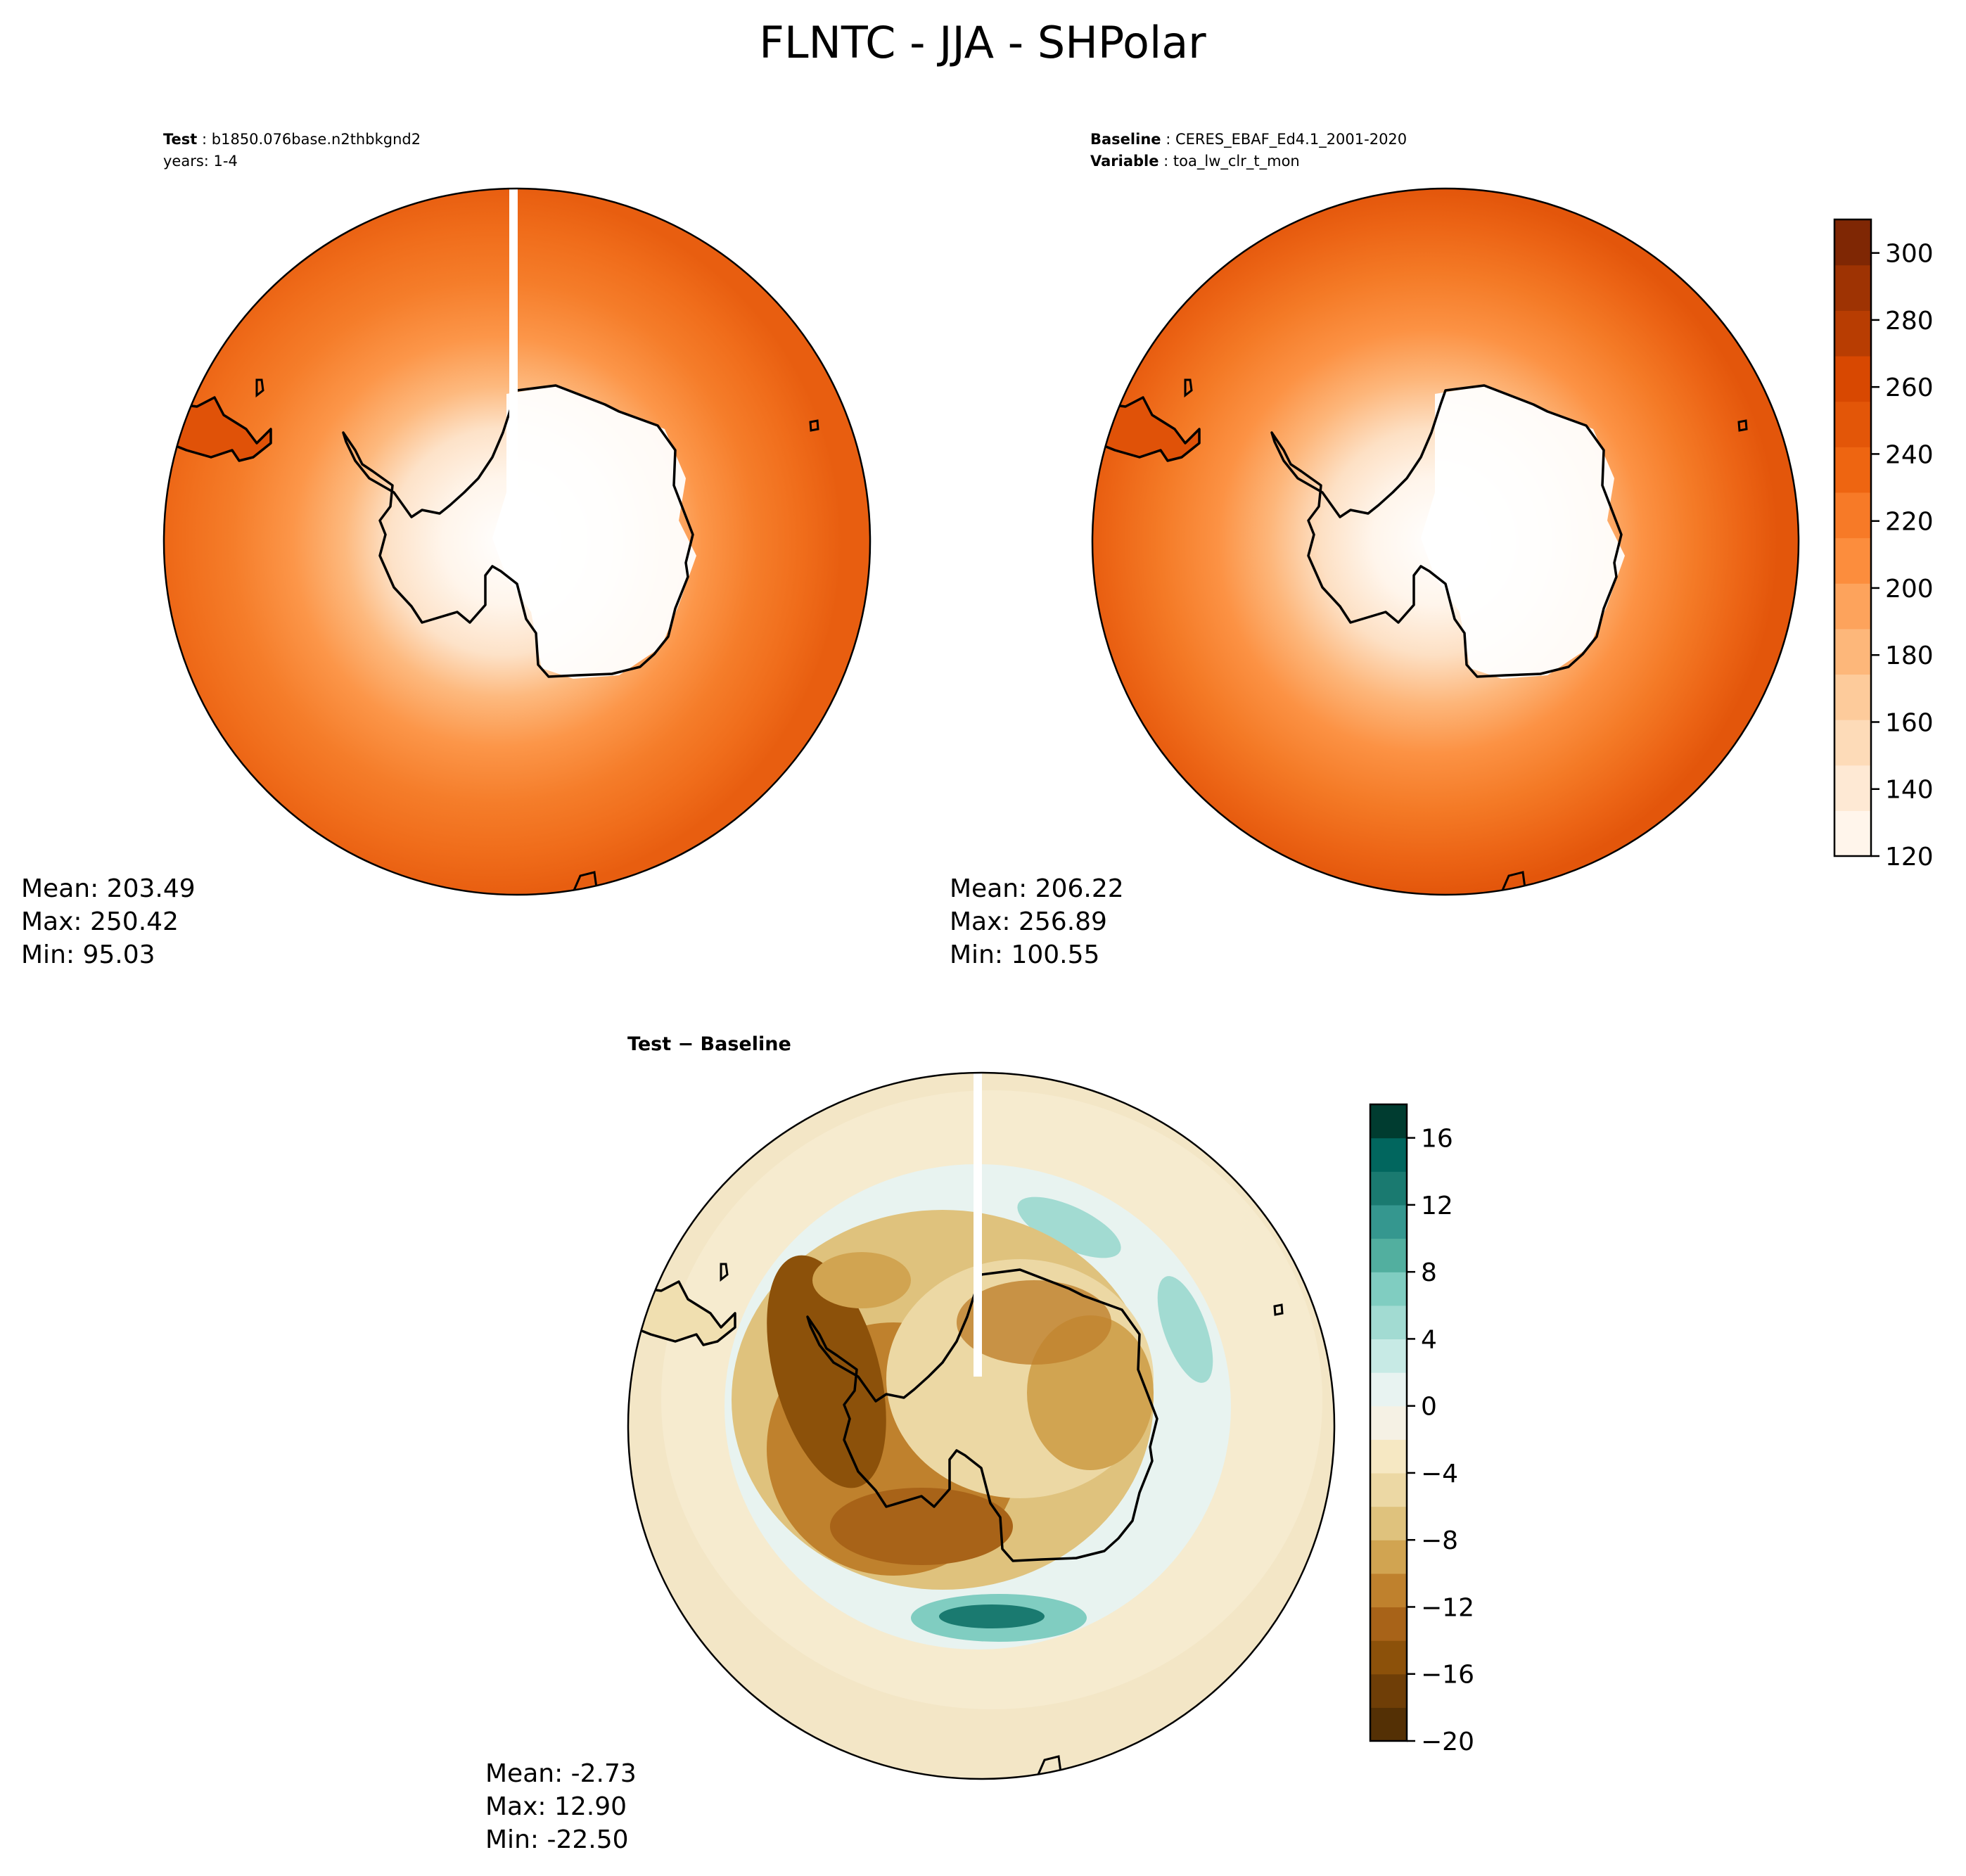 This screenshot has height=1876, width=1966. What do you see at coordinates (218, 429) in the screenshot?
I see `test-south-america-coastline` at bounding box center [218, 429].